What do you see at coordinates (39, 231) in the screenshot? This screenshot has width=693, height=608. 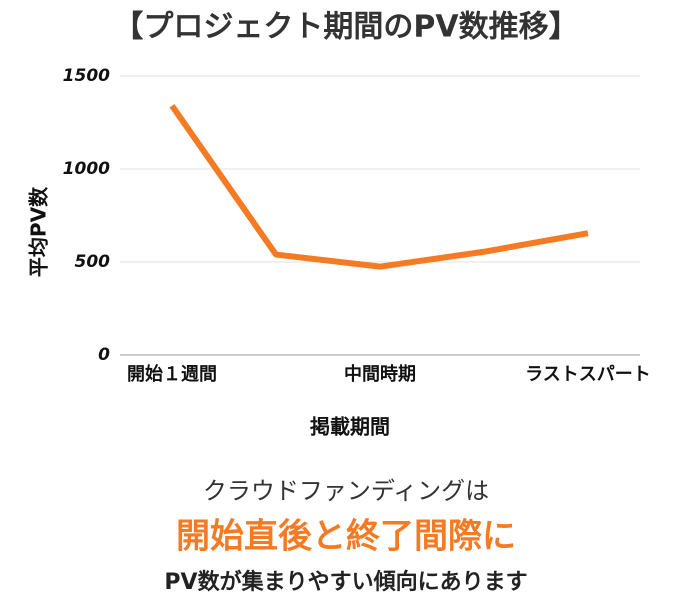 I see `y-axis-label: 平均PV数` at bounding box center [39, 231].